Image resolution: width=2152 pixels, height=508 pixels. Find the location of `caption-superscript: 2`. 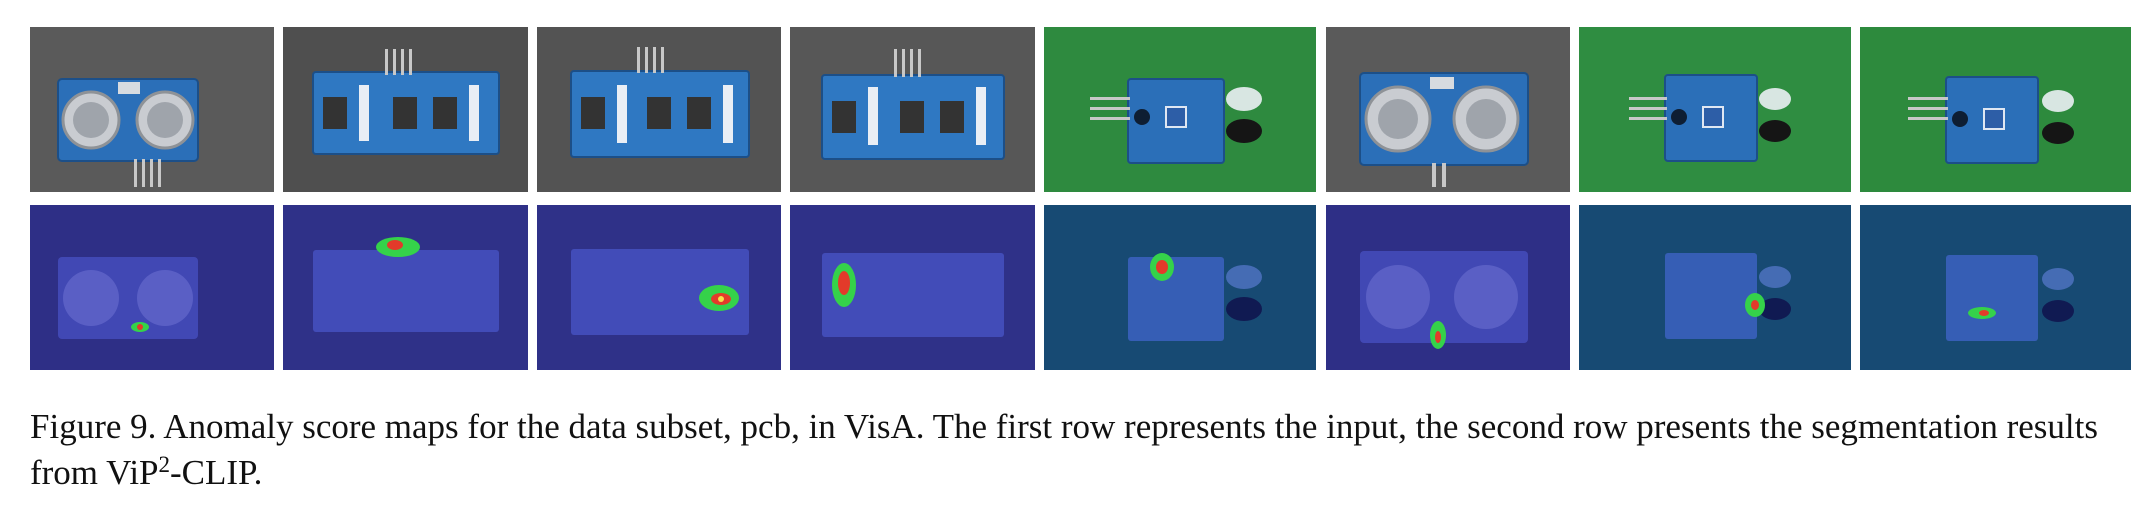

caption-superscript: 2 is located at coordinates (164, 464).